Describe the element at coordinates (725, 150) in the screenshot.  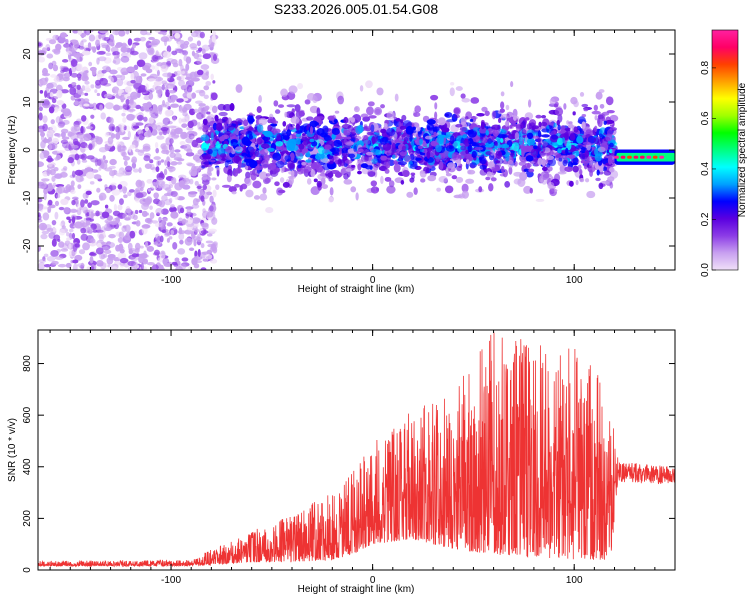
I see `colorbar-frame` at that location.